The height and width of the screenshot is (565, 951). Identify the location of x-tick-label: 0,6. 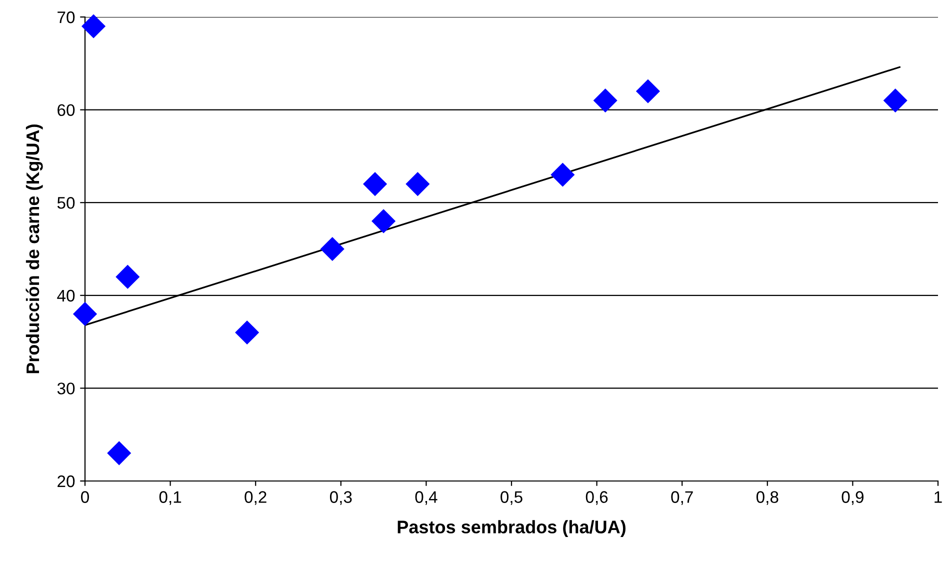
(597, 498).